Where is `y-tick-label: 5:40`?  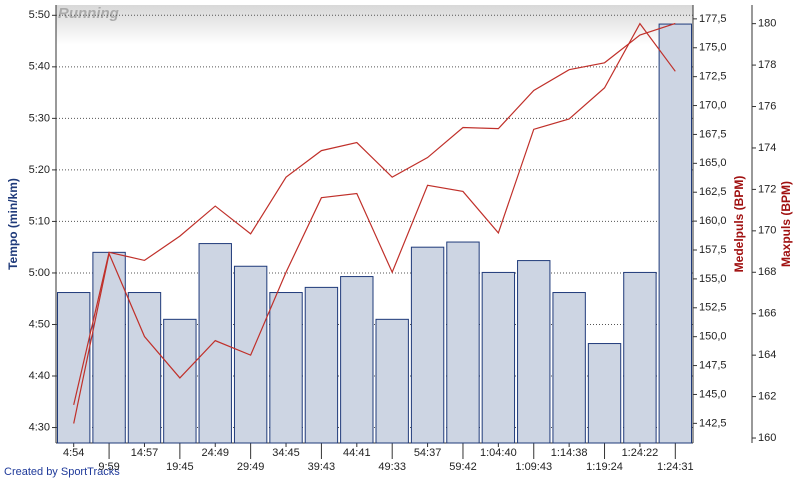 y-tick-label: 5:40 is located at coordinates (39, 67).